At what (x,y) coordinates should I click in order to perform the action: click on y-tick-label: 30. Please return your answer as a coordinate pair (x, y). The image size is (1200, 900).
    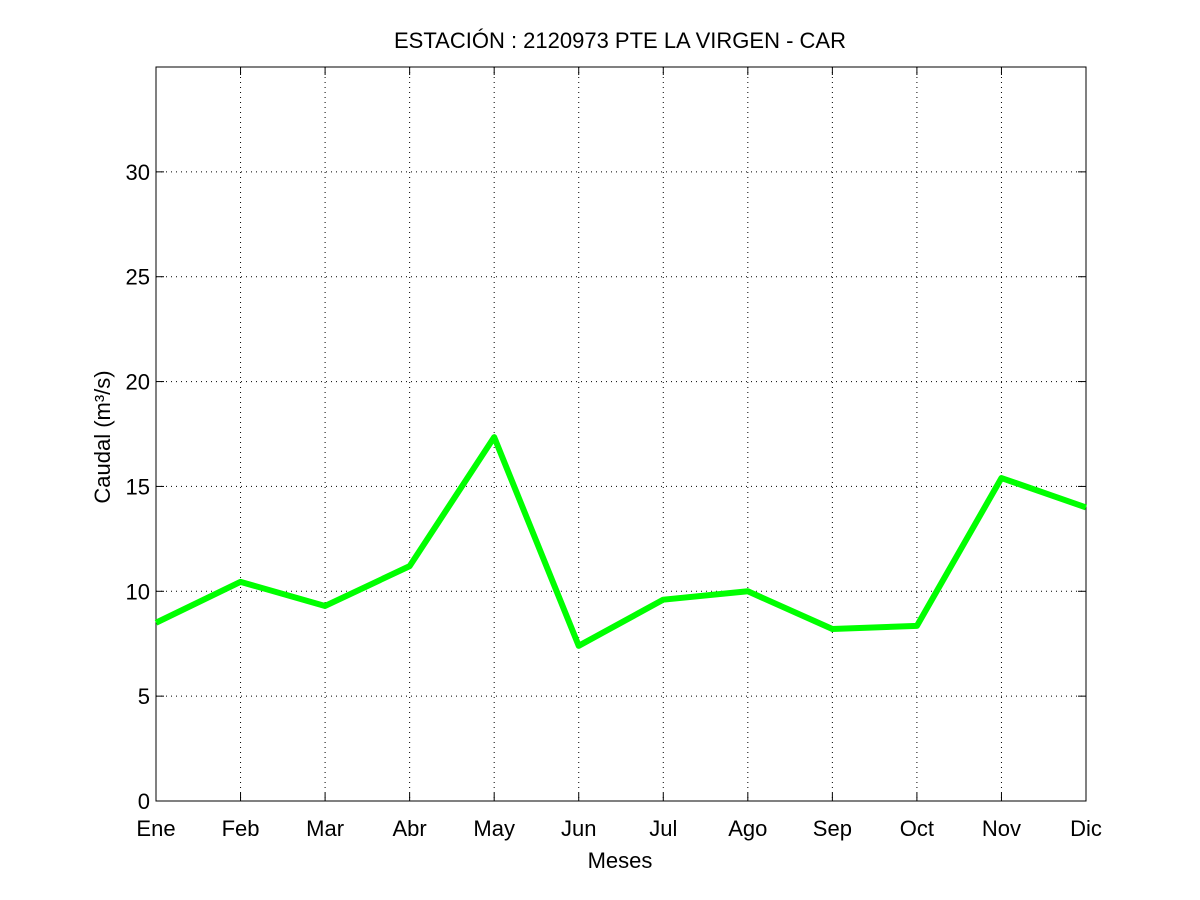
    Looking at the image, I should click on (138, 172).